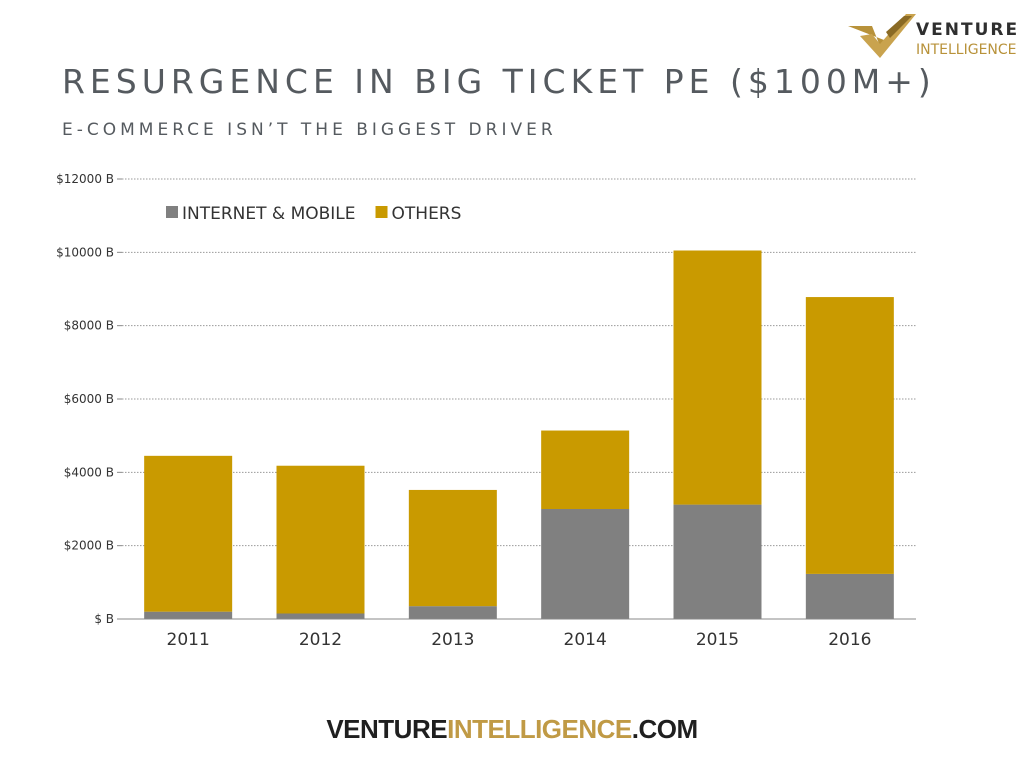  What do you see at coordinates (269, 214) in the screenshot?
I see `legend-label: INTERNET & MOBILE` at bounding box center [269, 214].